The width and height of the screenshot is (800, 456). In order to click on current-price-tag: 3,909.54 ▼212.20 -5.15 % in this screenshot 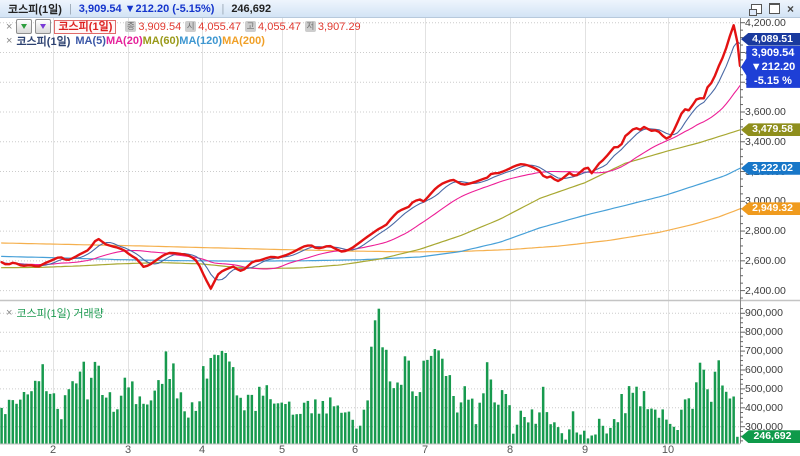, I will do `click(770, 66)`.